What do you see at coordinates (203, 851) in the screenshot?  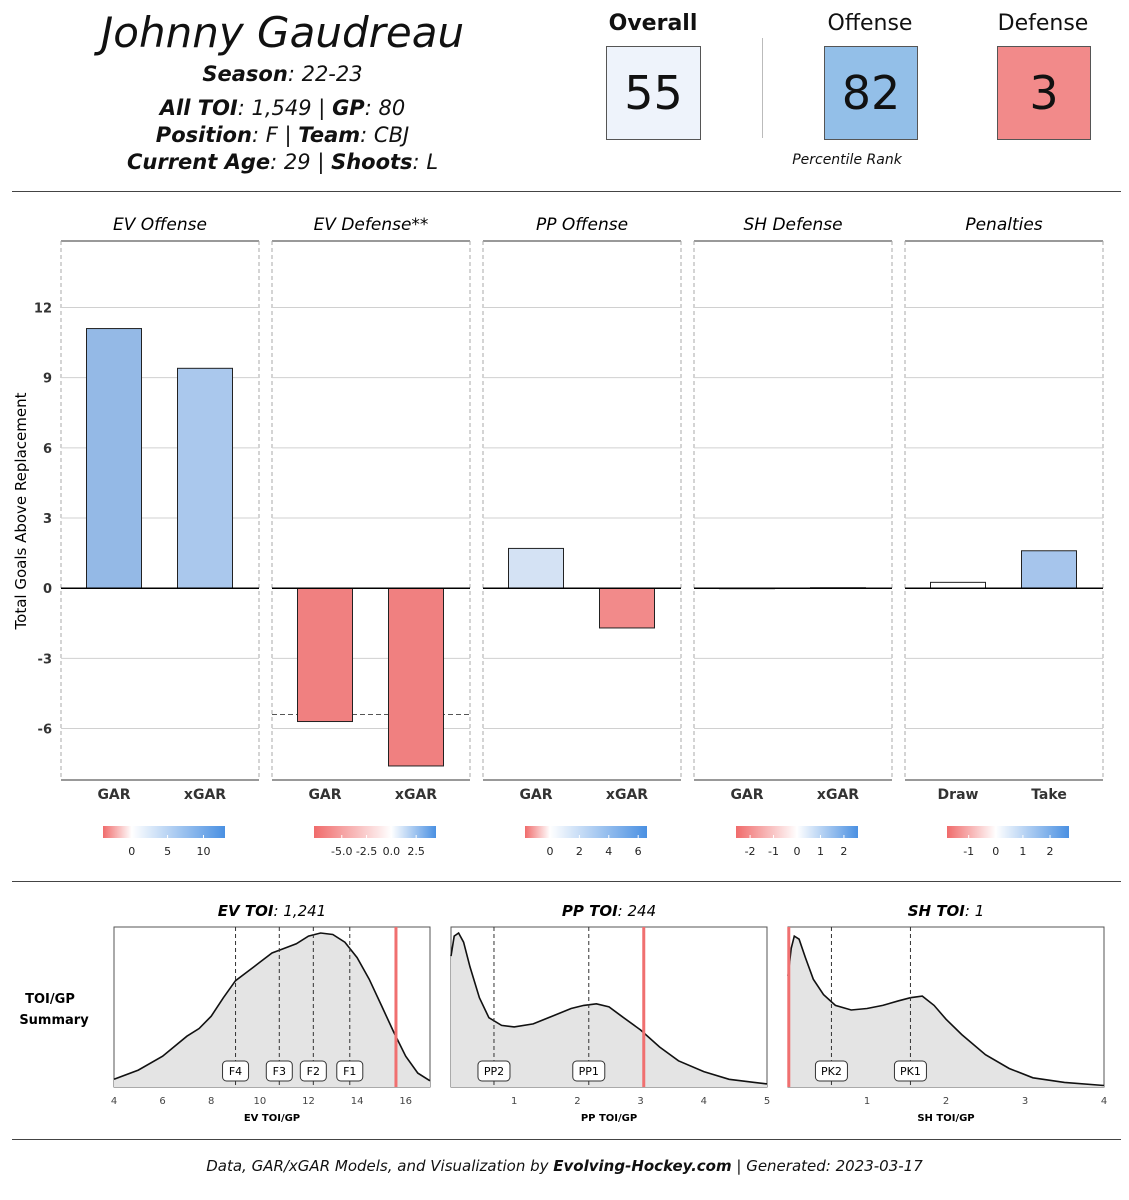 I see `legend-tick-label: 10` at bounding box center [203, 851].